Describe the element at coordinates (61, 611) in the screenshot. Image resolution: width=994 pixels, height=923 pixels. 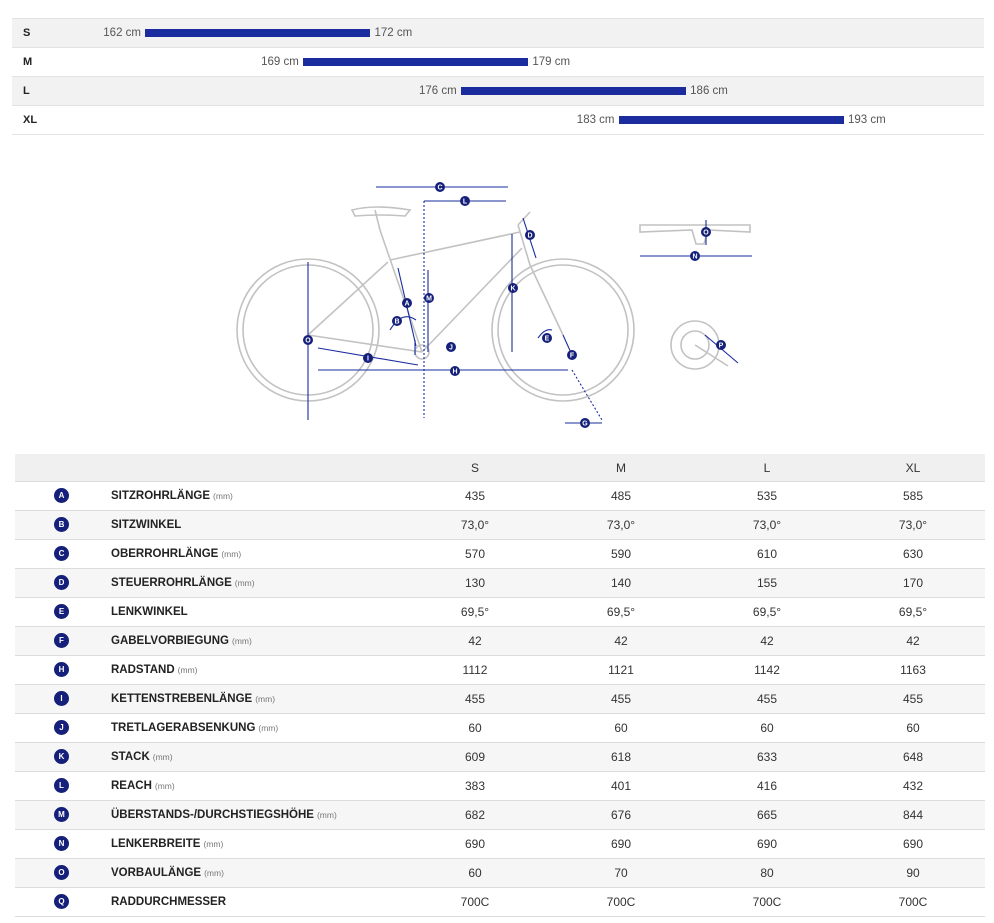
I see `dimension-badge: E` at that location.